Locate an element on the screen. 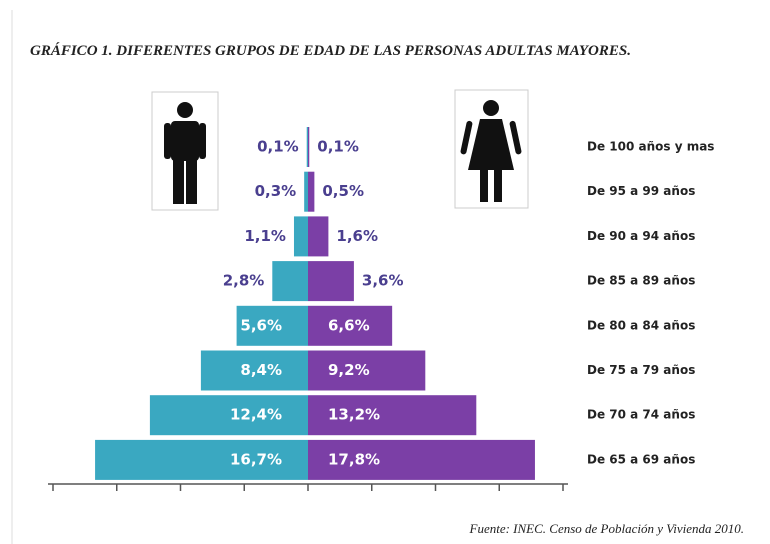 The image size is (770, 544). category-label: De 65 a 69 años is located at coordinates (641, 459).